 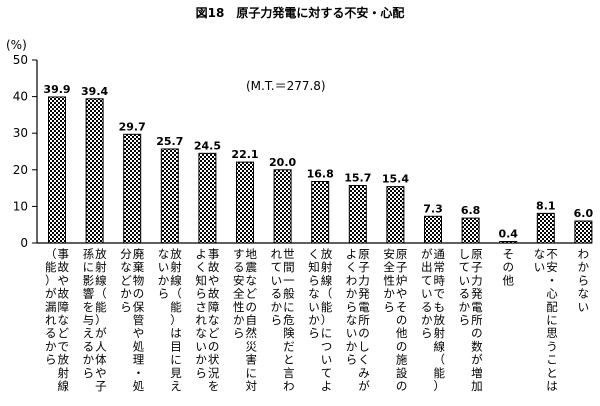 I want to click on category-label-char: 通, so click(x=440, y=254).